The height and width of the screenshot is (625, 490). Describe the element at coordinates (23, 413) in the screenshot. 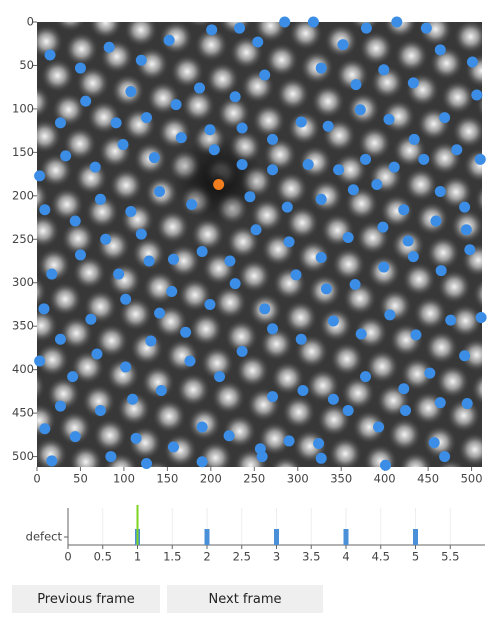

I see `y-tick-label: 450` at that location.